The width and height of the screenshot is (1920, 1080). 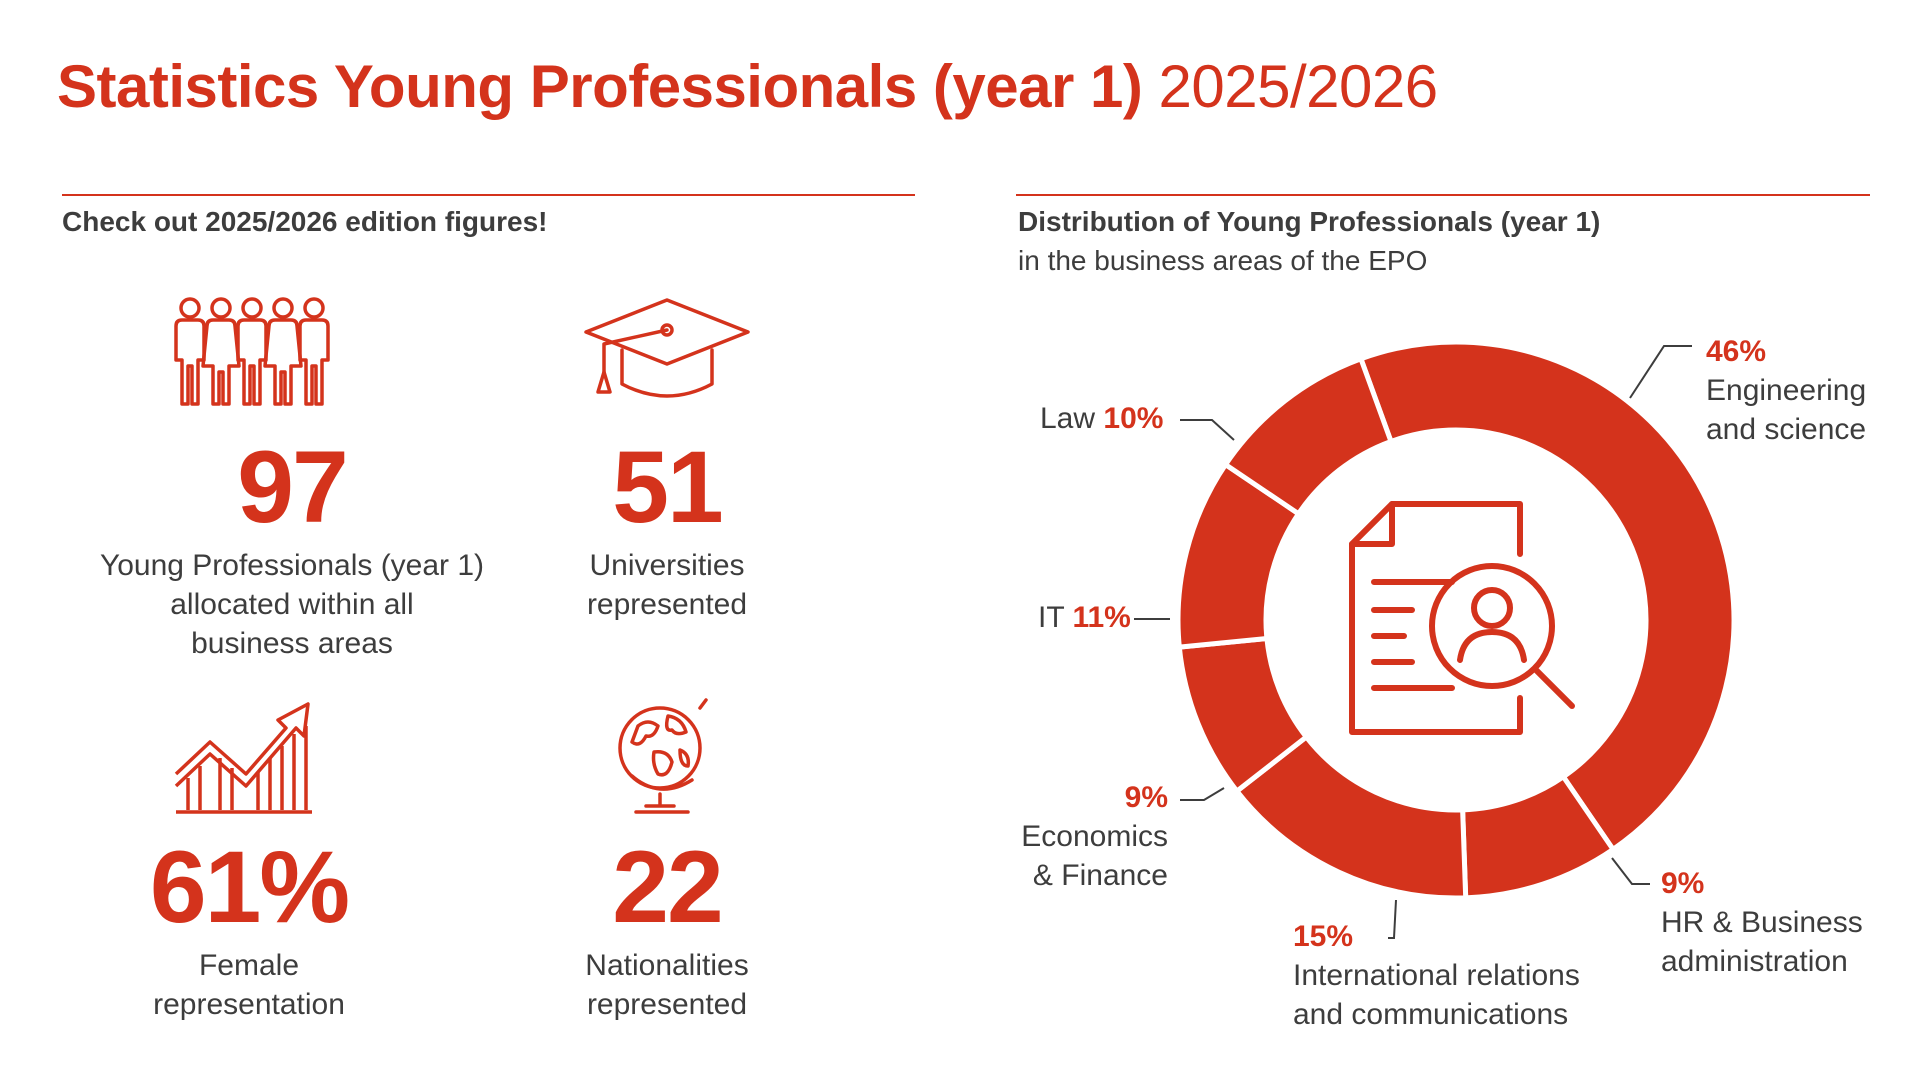 I want to click on callout-label: administration, so click(x=1754, y=961).